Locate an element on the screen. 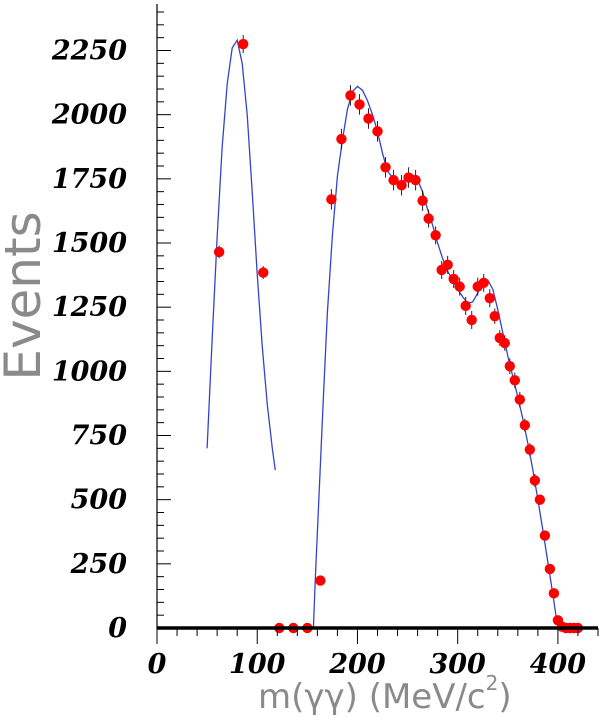 The height and width of the screenshot is (716, 600). y-tick-label: 2000 is located at coordinates (89, 115).